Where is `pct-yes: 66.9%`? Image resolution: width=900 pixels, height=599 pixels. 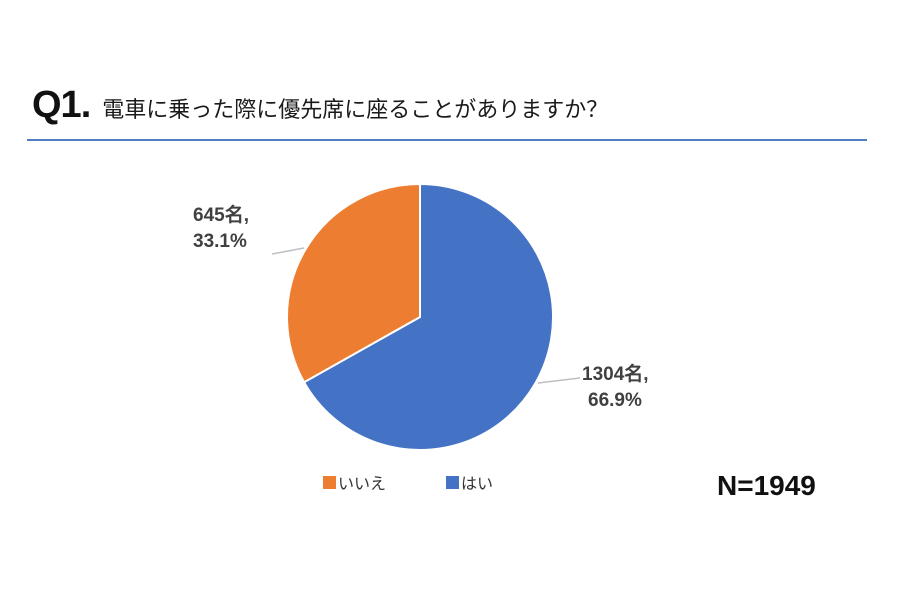 pct-yes: 66.9% is located at coordinates (615, 400).